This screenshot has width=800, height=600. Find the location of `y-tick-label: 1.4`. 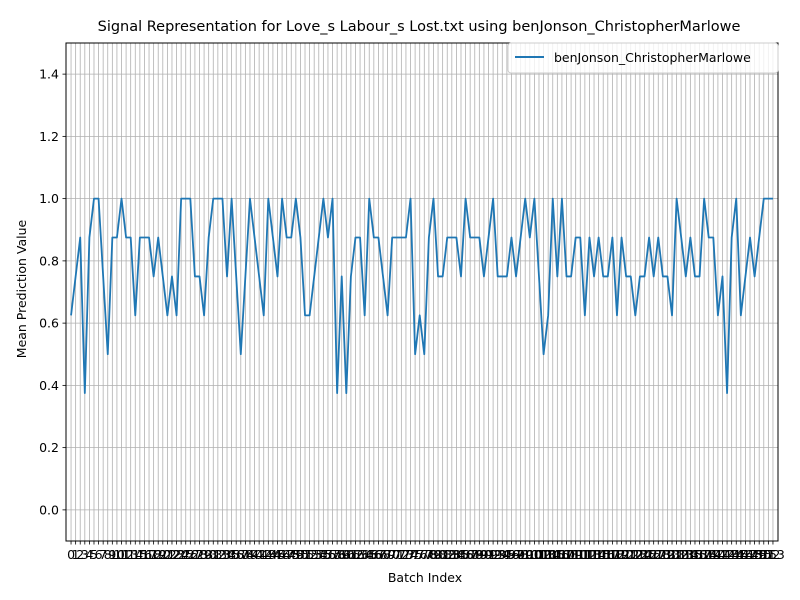

y-tick-label: 1.4 is located at coordinates (49, 74).